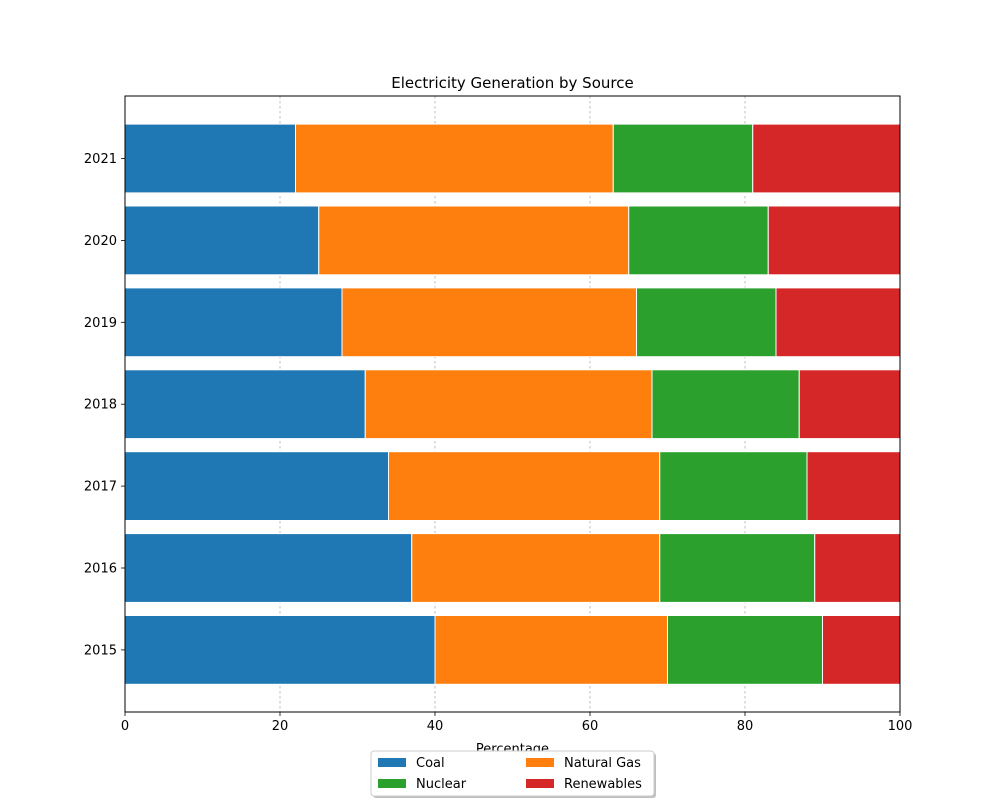 This screenshot has height=804, width=1000. What do you see at coordinates (737, 568) in the screenshot?
I see `bar-segment-nuclear-2016` at bounding box center [737, 568].